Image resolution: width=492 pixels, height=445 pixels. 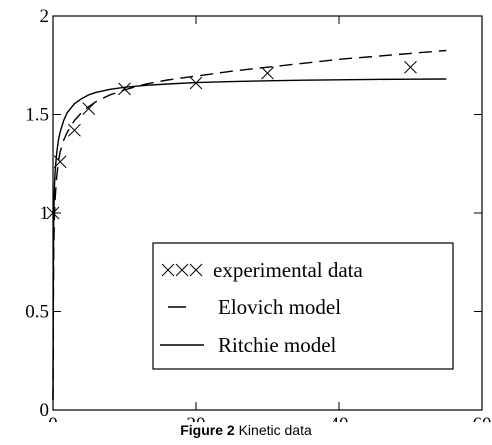 I want to click on figure-caption-text: Kinetic data, so click(x=273, y=430).